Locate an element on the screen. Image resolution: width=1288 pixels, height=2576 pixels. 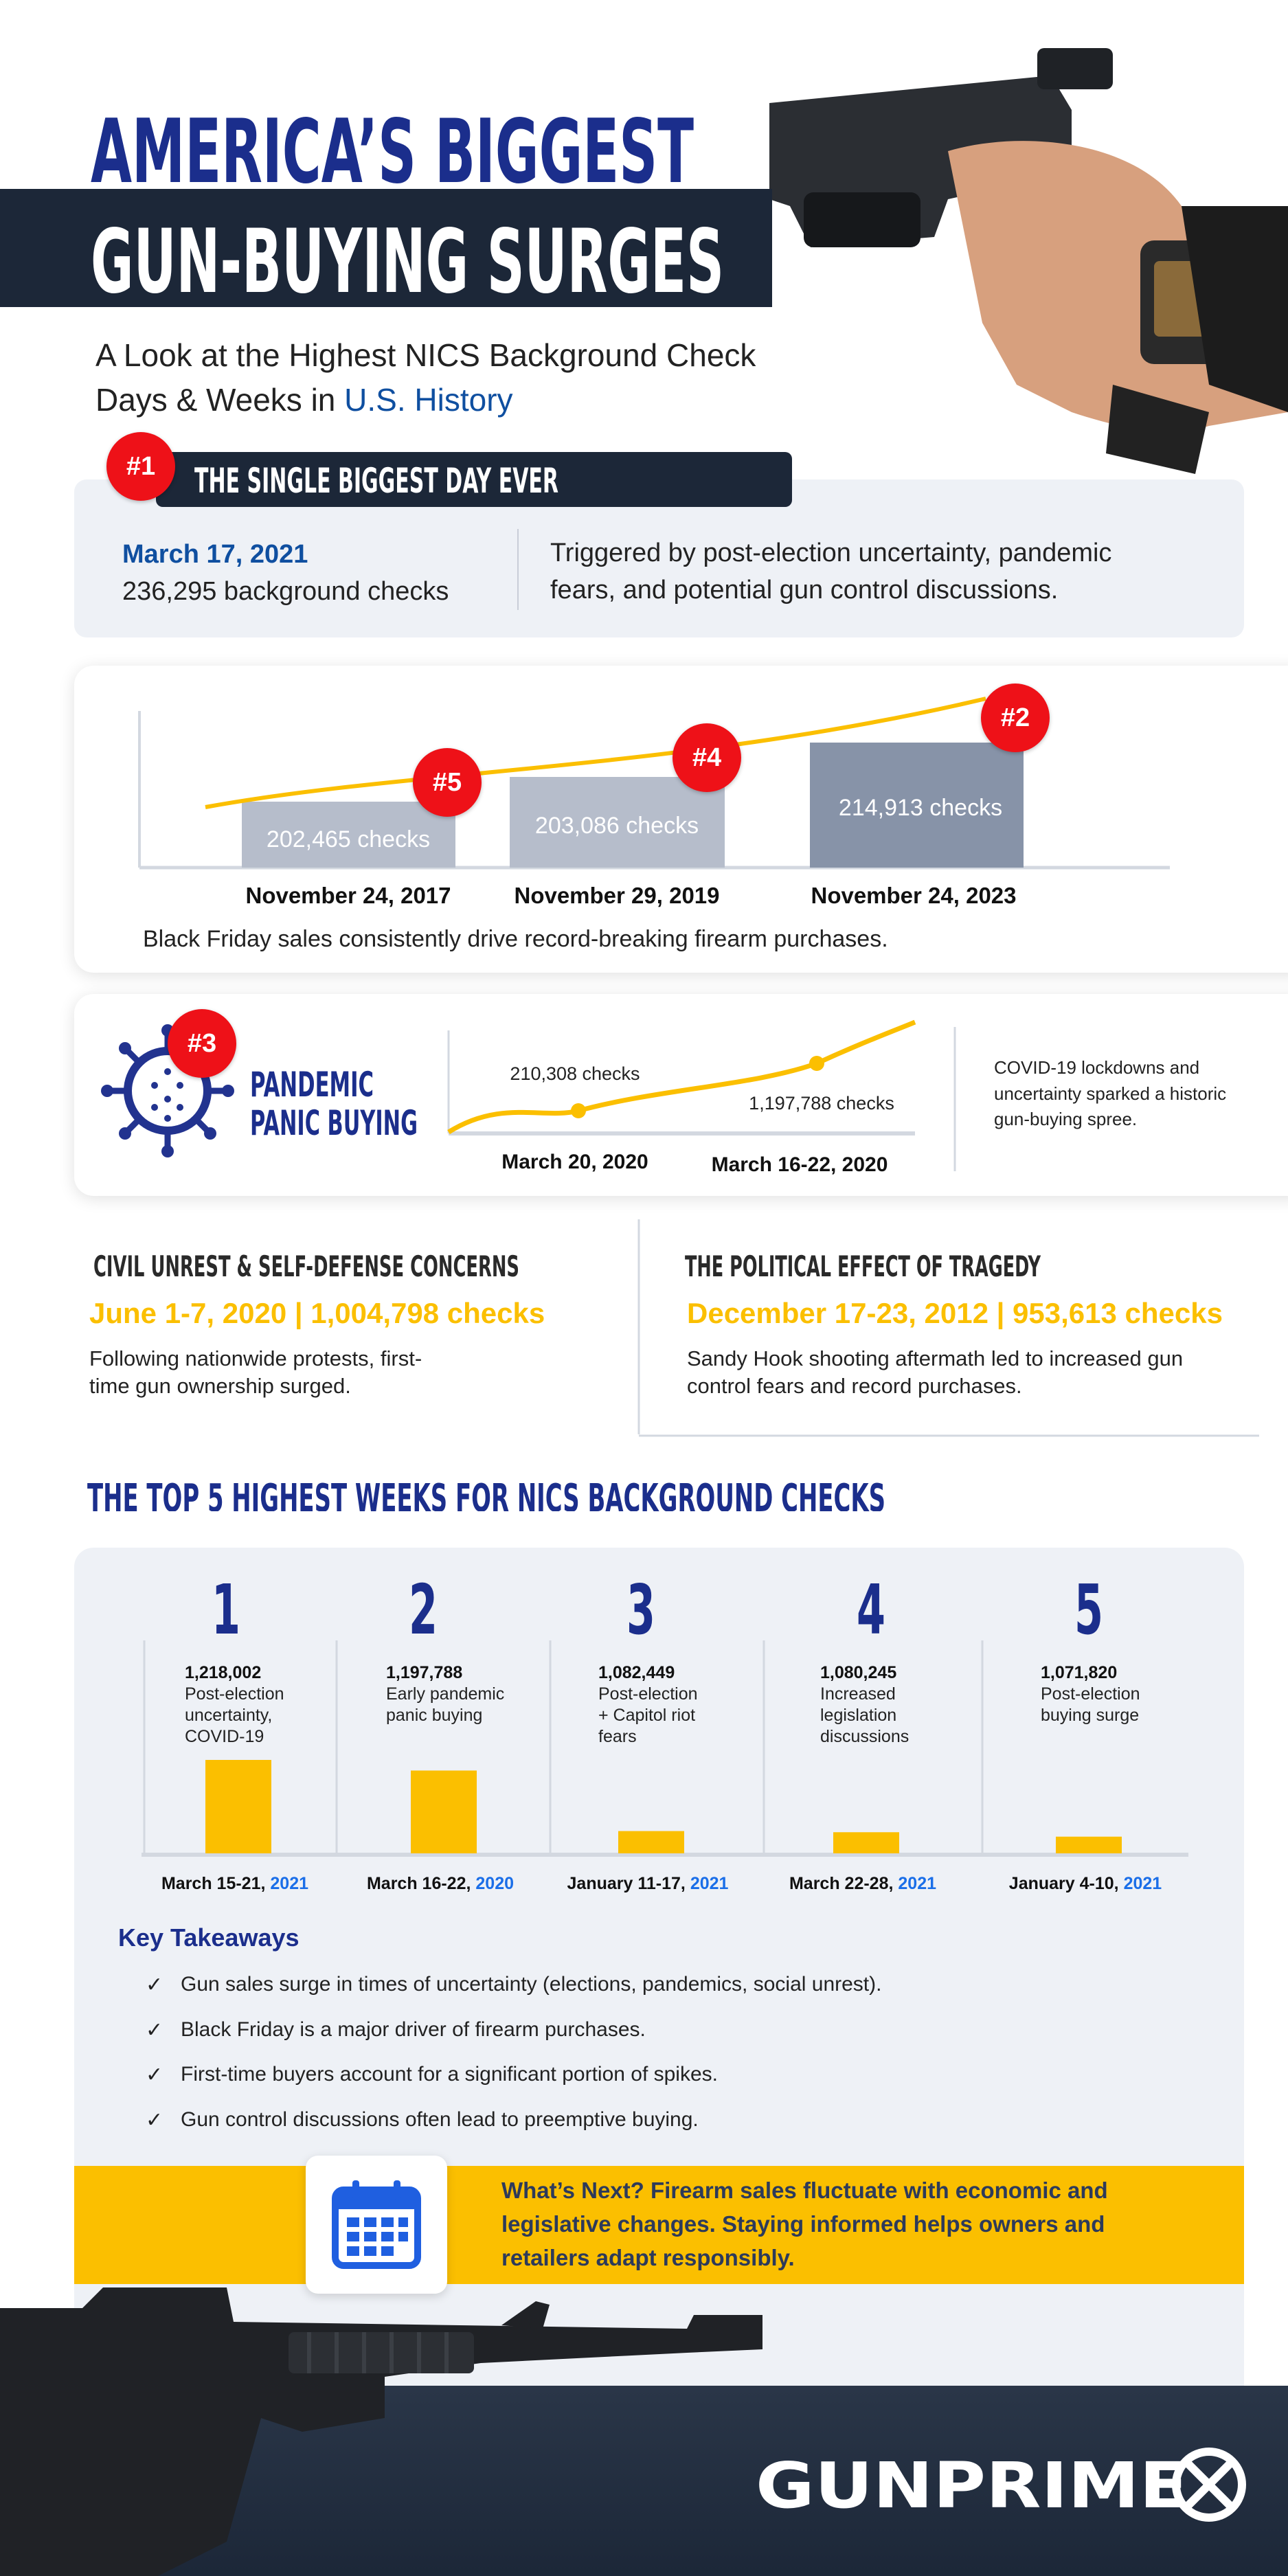
date-label: November 24, 2017 is located at coordinates (348, 895).